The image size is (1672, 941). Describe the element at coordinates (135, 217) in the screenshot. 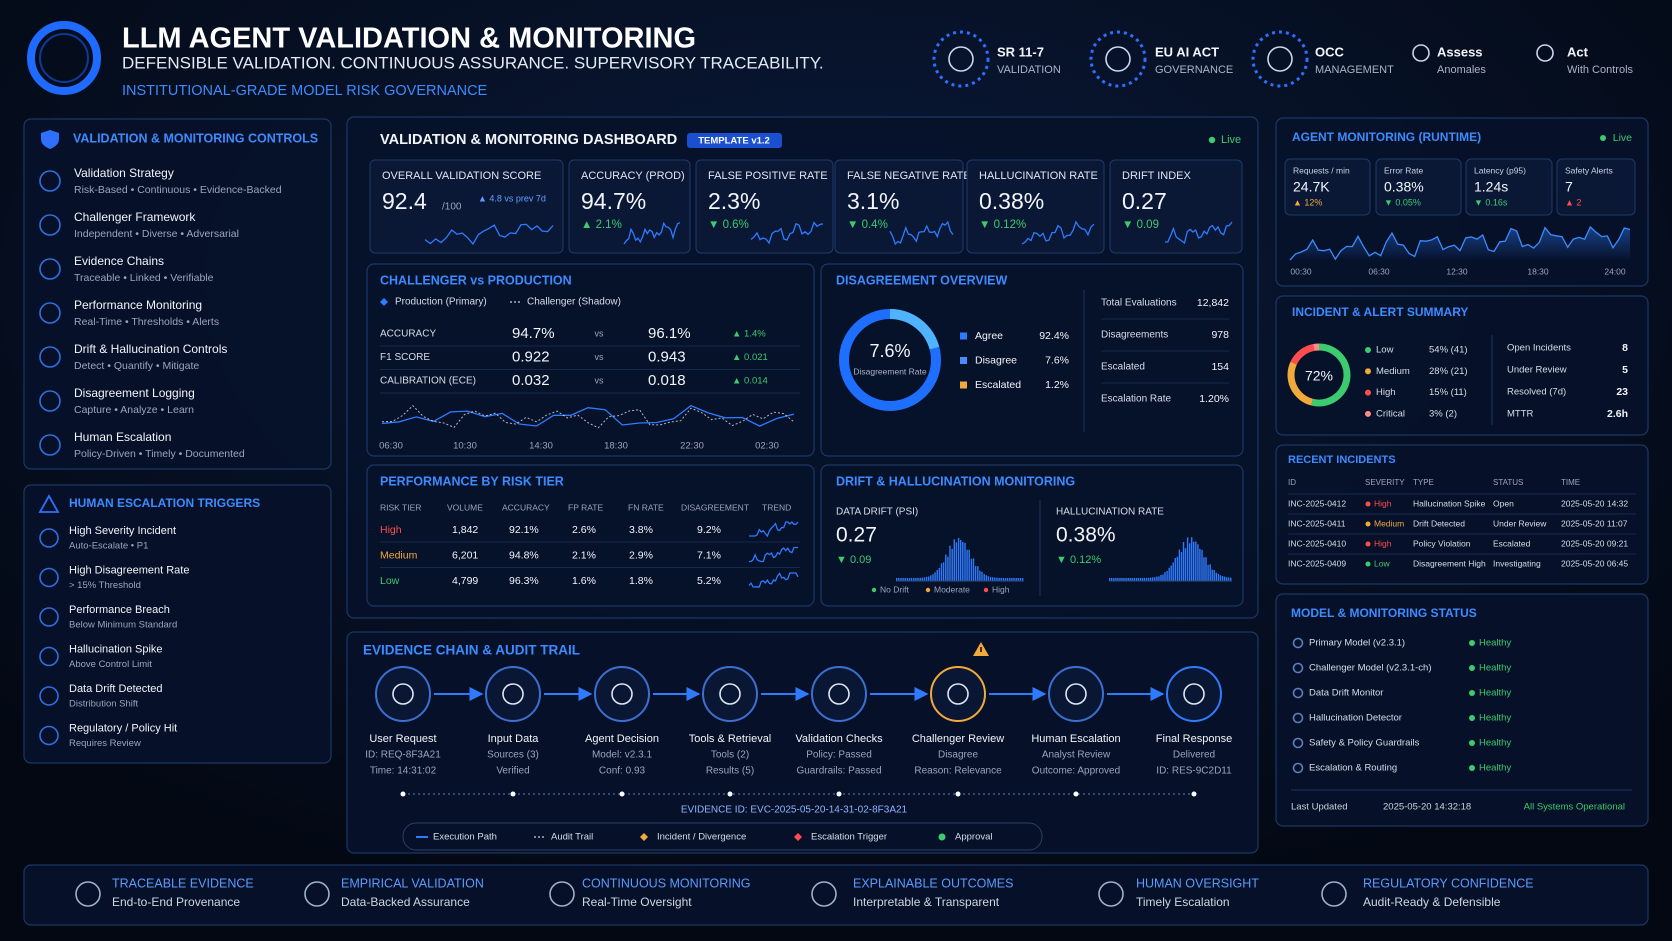

I see `control-title: Challenger Framework` at that location.